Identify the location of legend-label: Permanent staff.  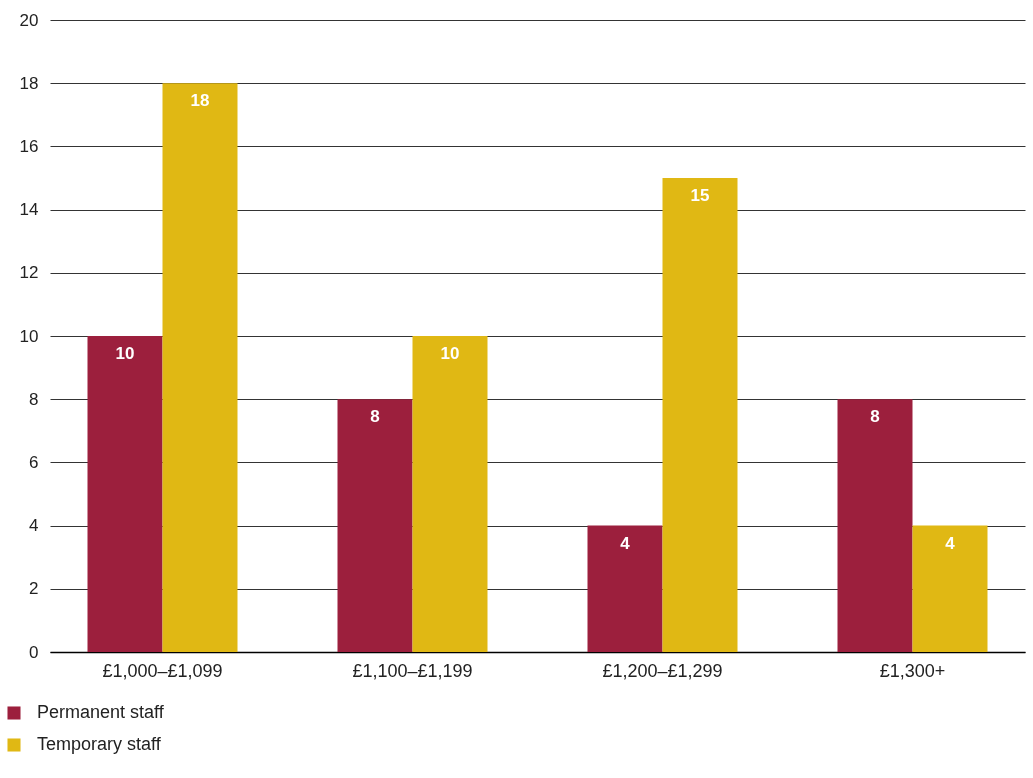
(101, 712).